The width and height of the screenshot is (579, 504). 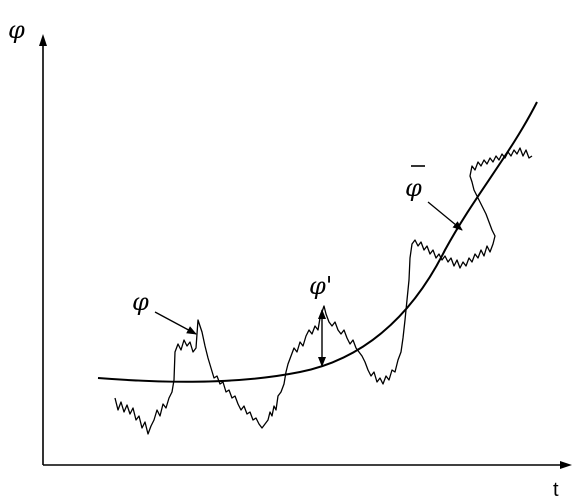 What do you see at coordinates (320, 286) in the screenshot?
I see `fluctuation-label: φ'` at bounding box center [320, 286].